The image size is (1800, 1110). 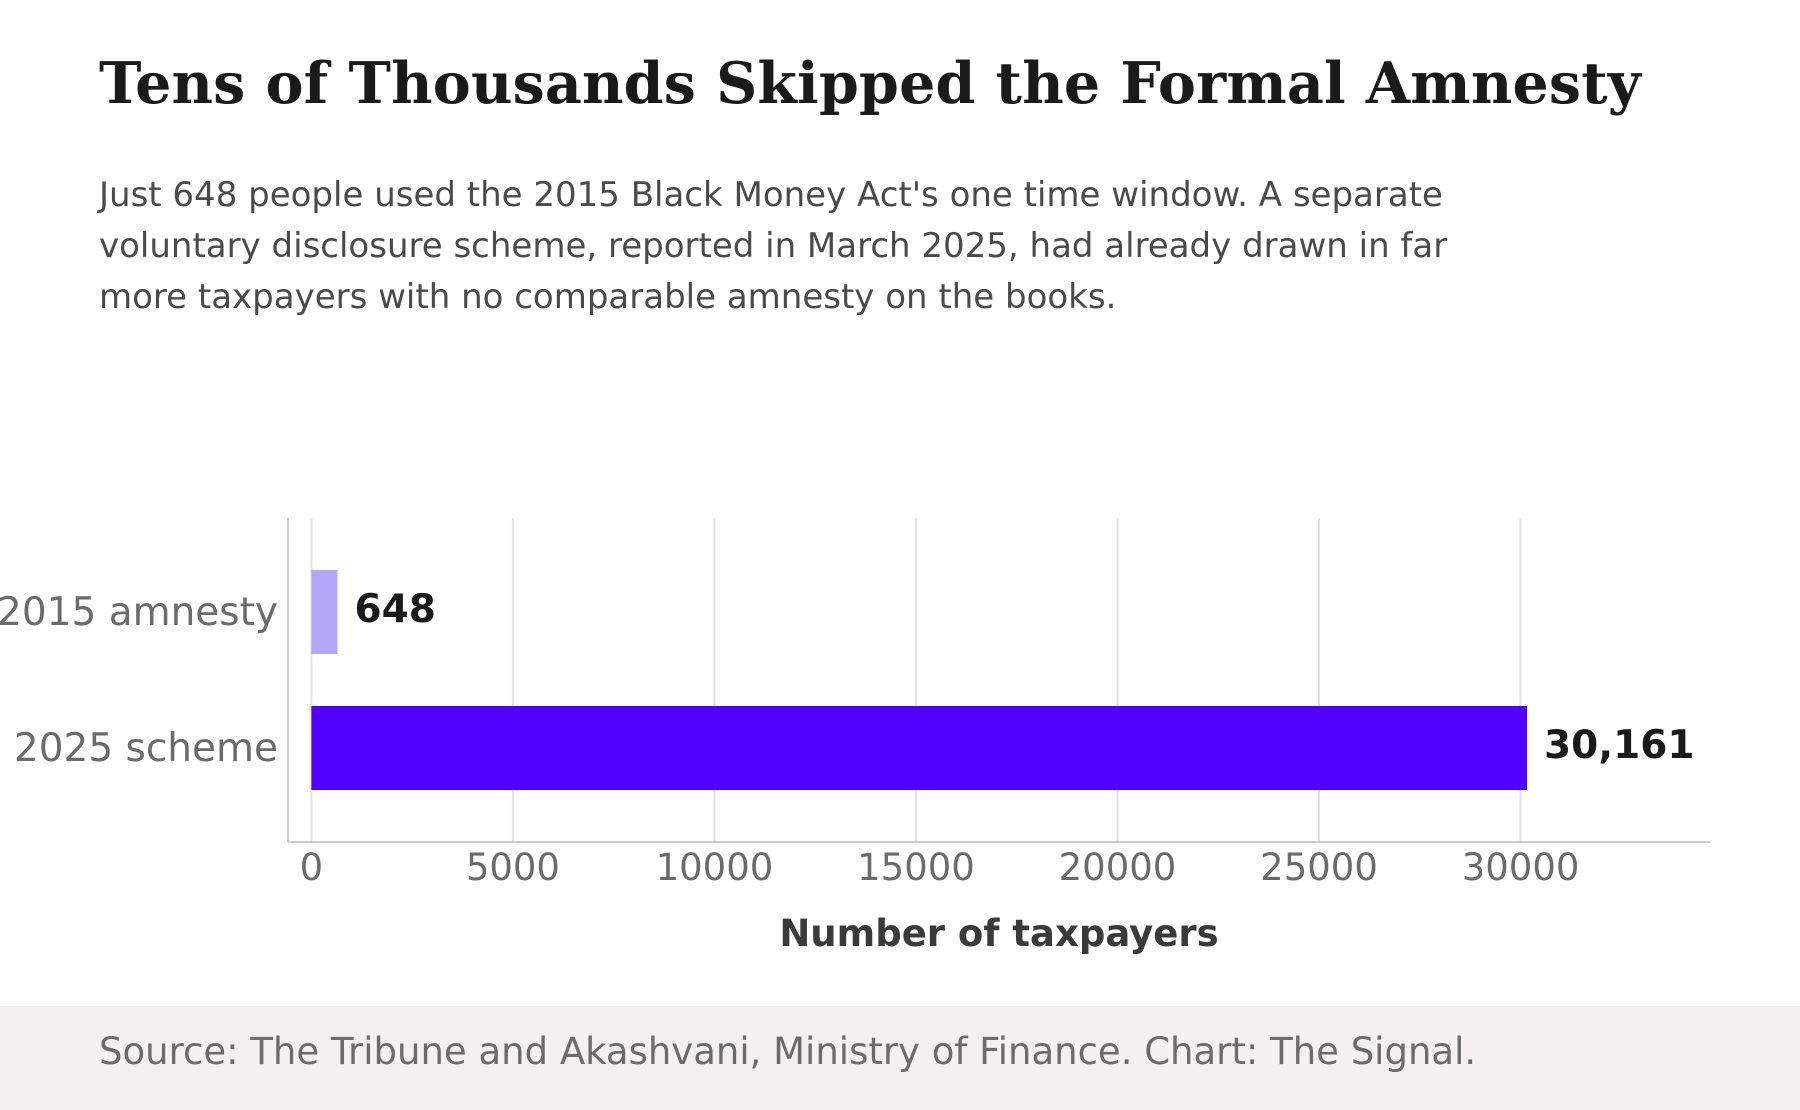 I want to click on x-tick-label: 15000, so click(x=916, y=867).